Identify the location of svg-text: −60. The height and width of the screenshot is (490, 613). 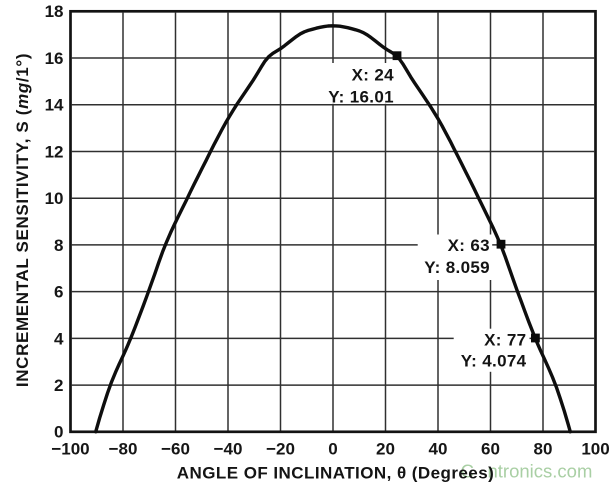
(175, 449).